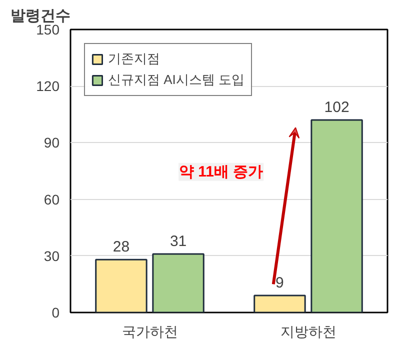 The width and height of the screenshot is (412, 342). What do you see at coordinates (134, 59) in the screenshot?
I see `legend-label: 기존지점` at bounding box center [134, 59].